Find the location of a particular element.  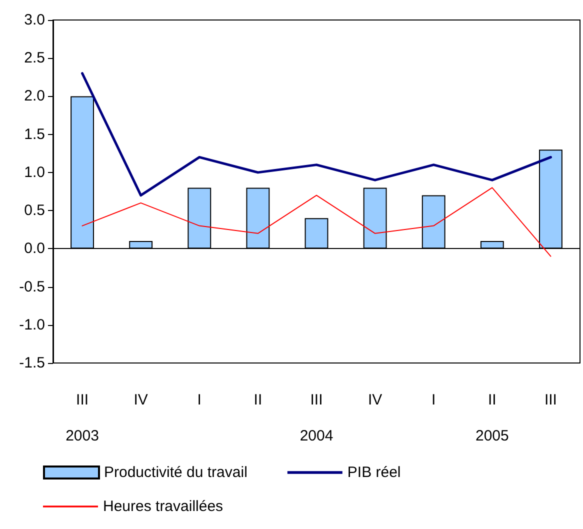

y-tick-label: -0.5 is located at coordinates (32, 287).